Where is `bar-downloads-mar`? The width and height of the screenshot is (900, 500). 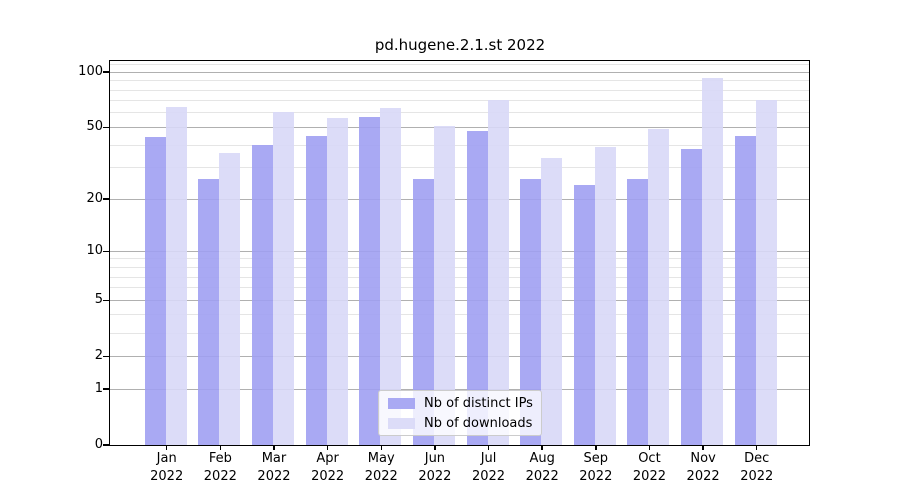
bar-downloads-mar is located at coordinates (283, 278).